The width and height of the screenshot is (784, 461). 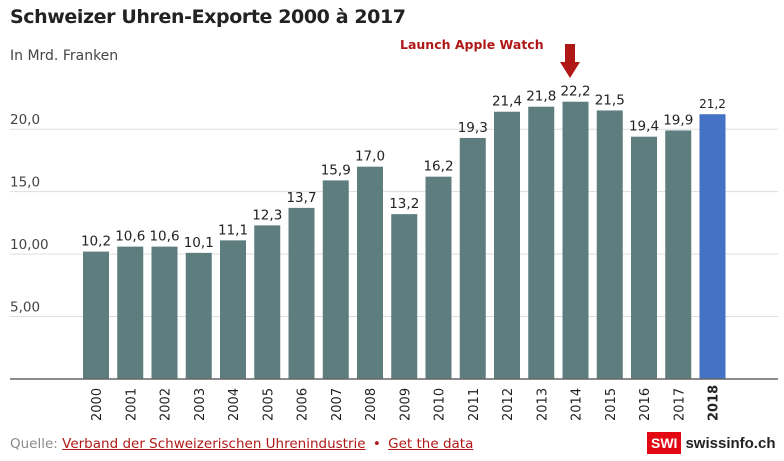 What do you see at coordinates (712, 104) in the screenshot?
I see `value-label-2018: 21,2` at bounding box center [712, 104].